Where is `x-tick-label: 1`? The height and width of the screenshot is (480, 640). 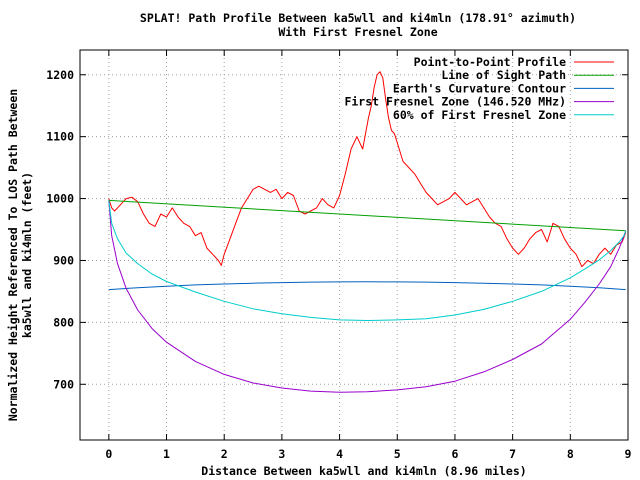 x-tick-label: 1 is located at coordinates (166, 454).